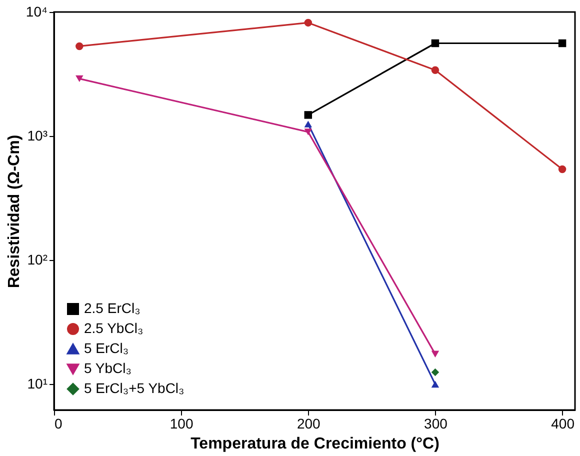 The height and width of the screenshot is (456, 580). Describe the element at coordinates (182, 424) in the screenshot. I see `x-tick-label: 100` at that location.